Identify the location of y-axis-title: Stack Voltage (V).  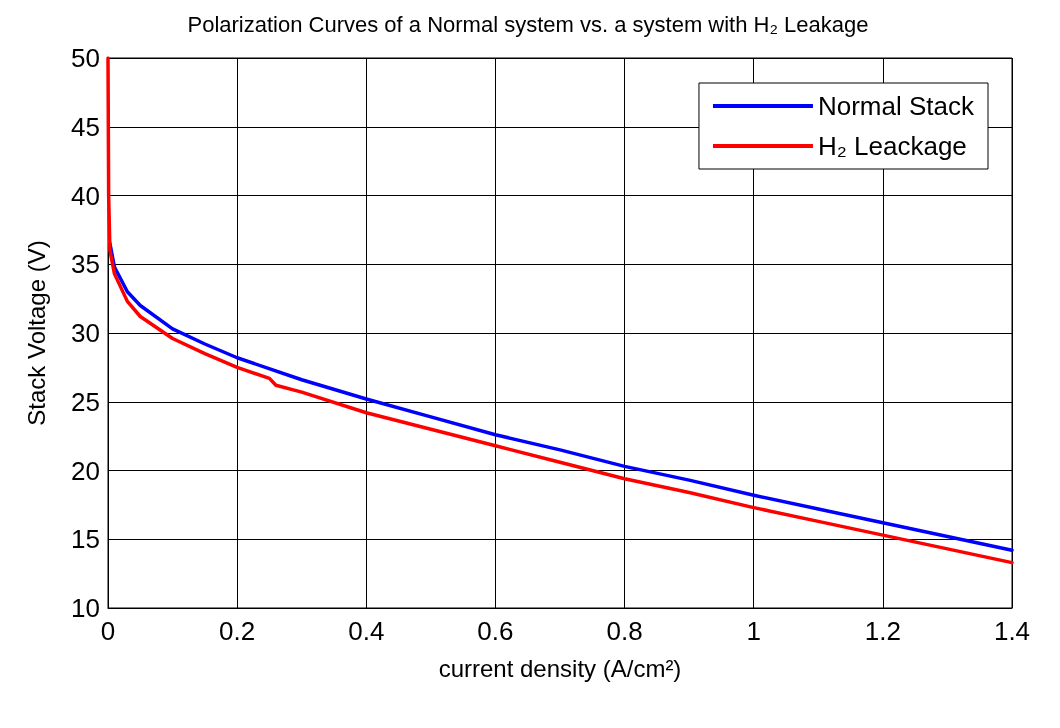
(36, 333).